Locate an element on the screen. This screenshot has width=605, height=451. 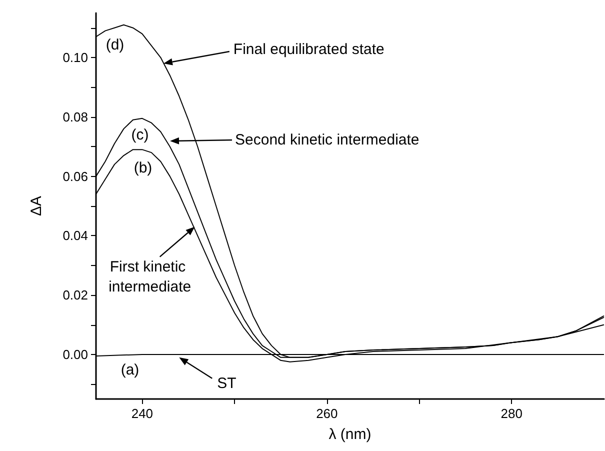
annotation: (a) is located at coordinates (130, 370).